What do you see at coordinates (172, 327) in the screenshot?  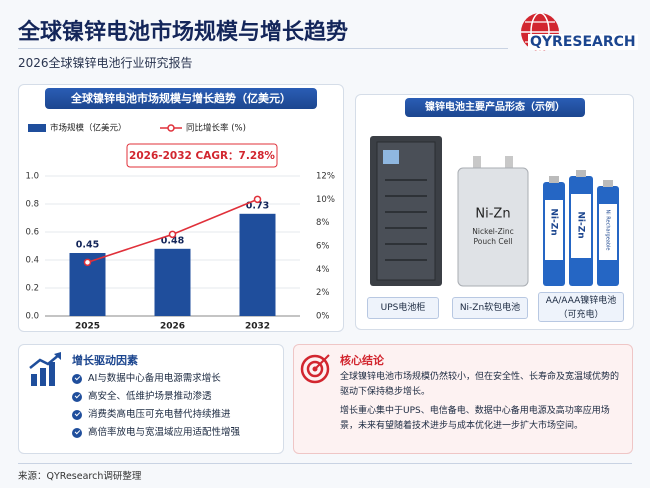 I see `x-tick-label: 2026` at bounding box center [172, 327].